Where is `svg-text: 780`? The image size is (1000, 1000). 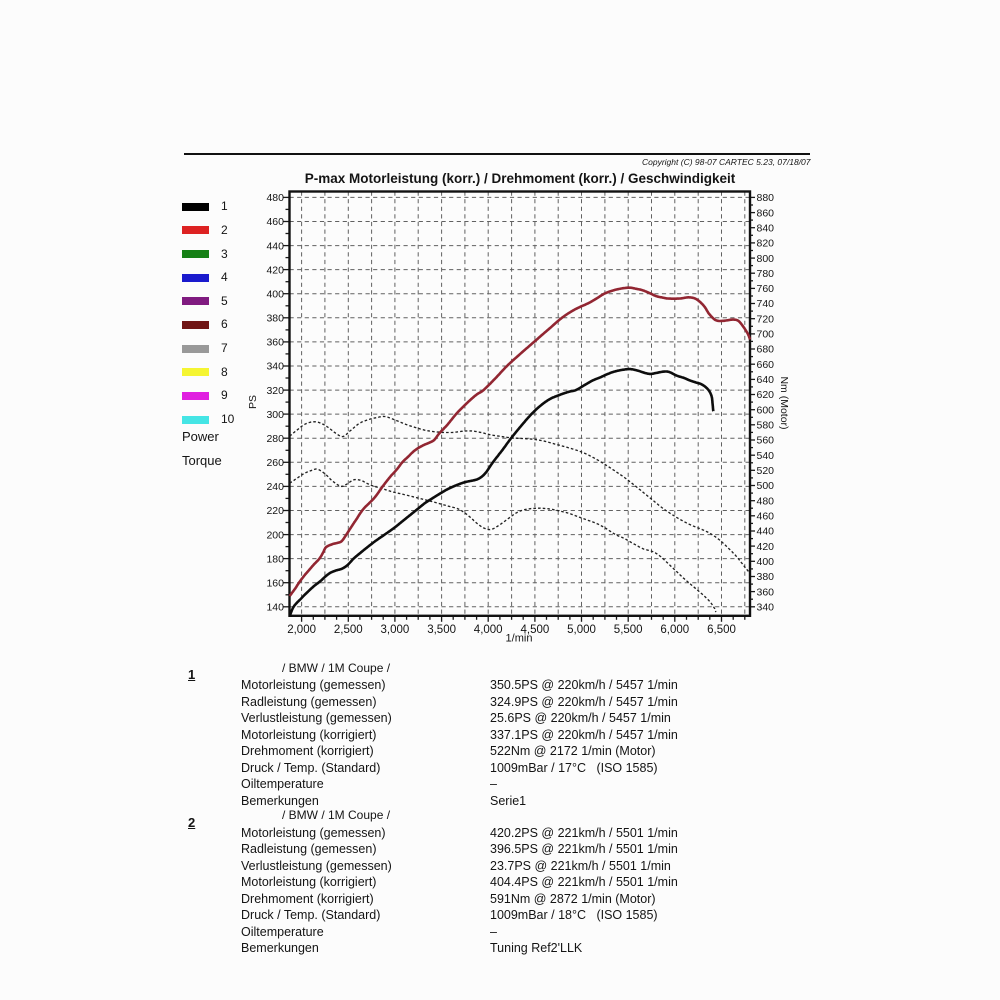 svg-text: 780 is located at coordinates (766, 274).